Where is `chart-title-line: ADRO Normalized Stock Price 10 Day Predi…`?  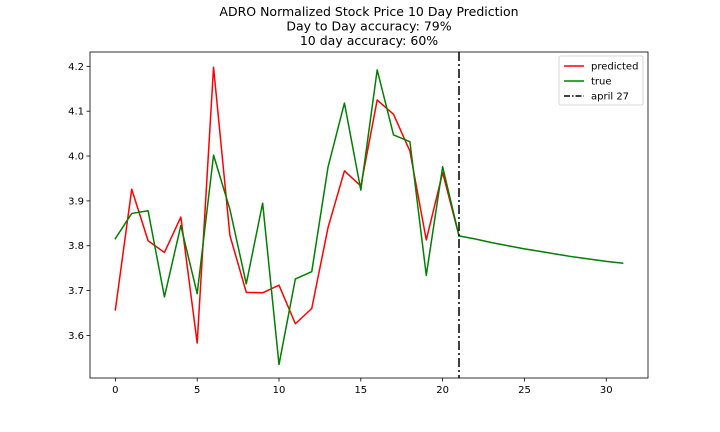
chart-title-line: ADRO Normalized Stock Price 10 Day Predi… is located at coordinates (368, 11).